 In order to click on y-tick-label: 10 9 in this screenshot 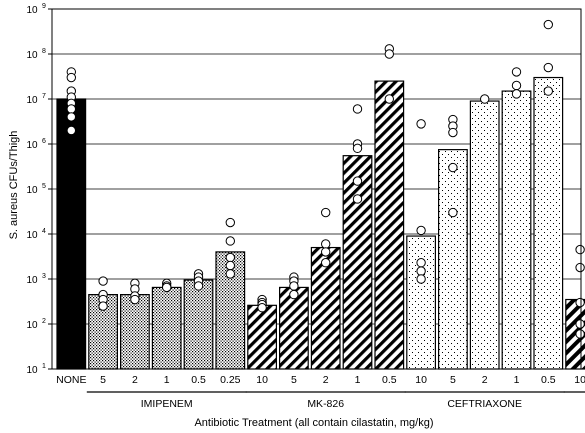, I will do `click(36, 9)`.